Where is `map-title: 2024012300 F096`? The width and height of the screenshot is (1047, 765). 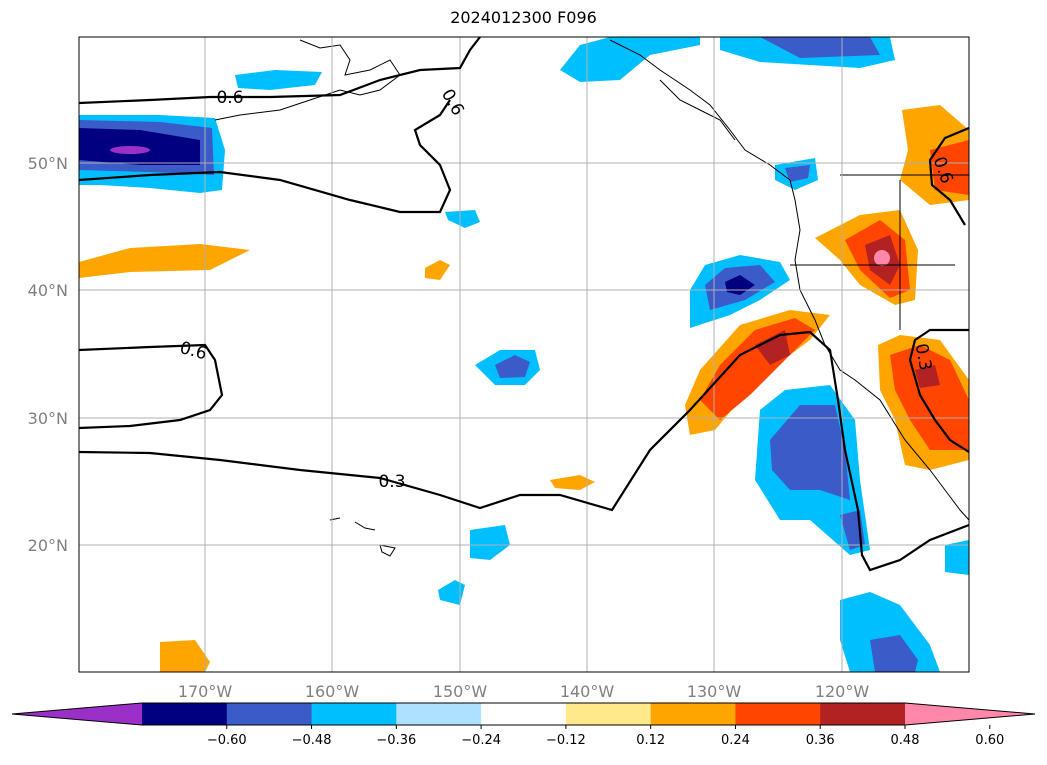
map-title: 2024012300 F096 is located at coordinates (523, 17).